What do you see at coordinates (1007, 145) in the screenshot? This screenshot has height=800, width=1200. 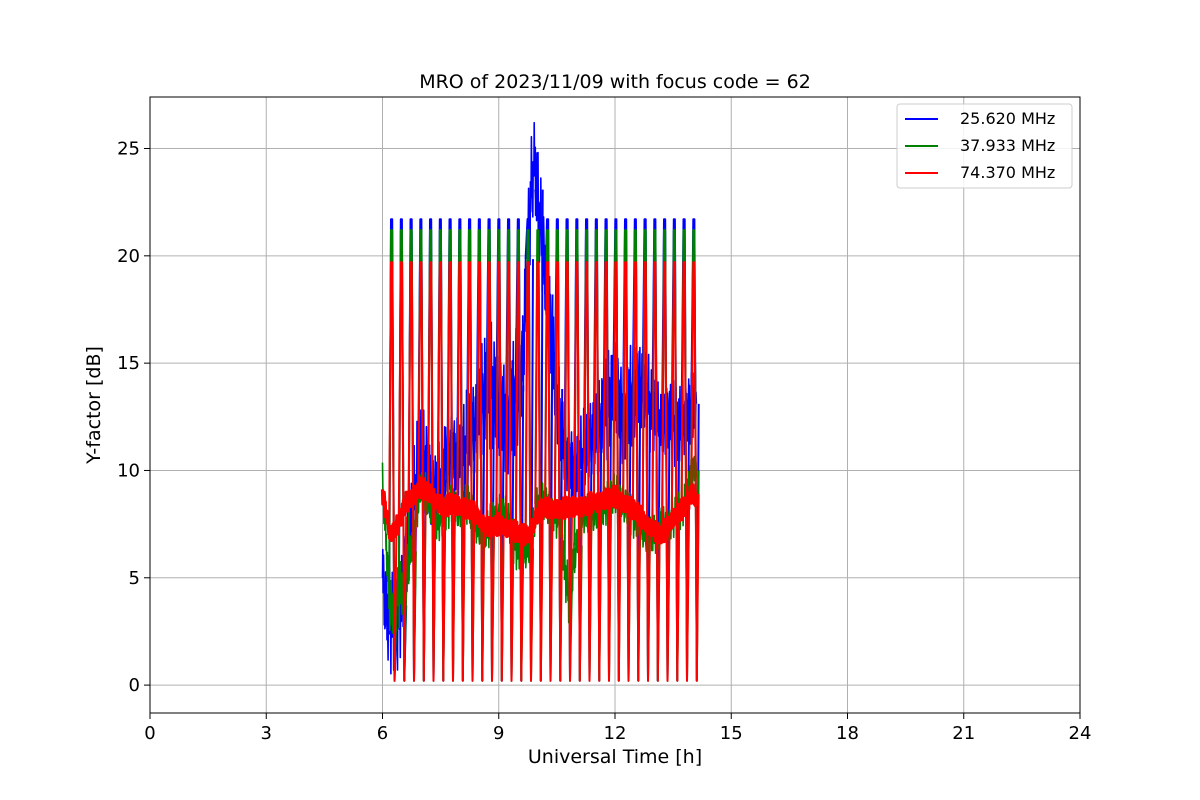 I see `legend-label: 37.933 MHz` at bounding box center [1007, 145].